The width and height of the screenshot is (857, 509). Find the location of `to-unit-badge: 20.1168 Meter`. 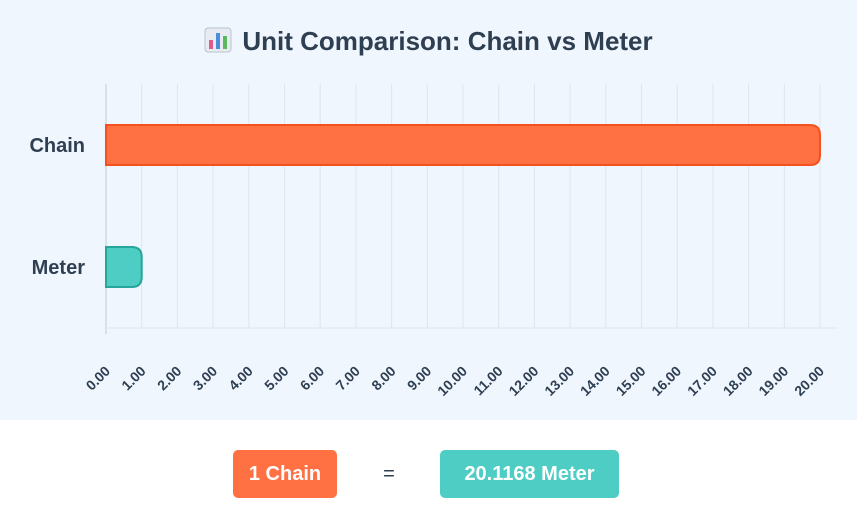

to-unit-badge: 20.1168 Meter is located at coordinates (529, 474).